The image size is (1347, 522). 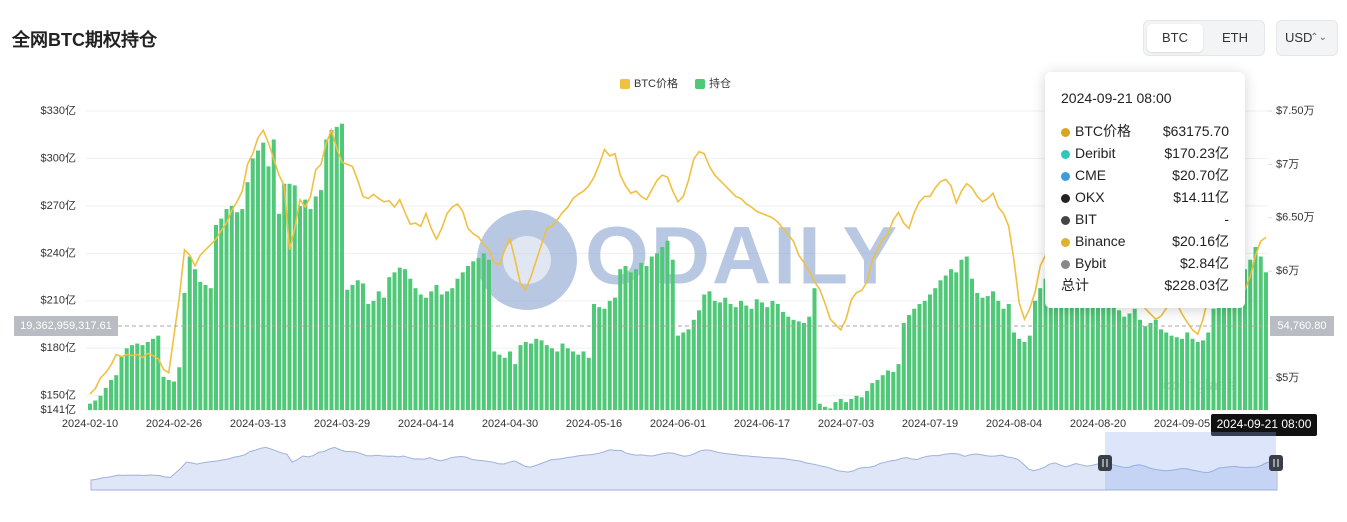 What do you see at coordinates (1204, 263) in the screenshot?
I see `tooltip-value: $2.84亿` at bounding box center [1204, 263].